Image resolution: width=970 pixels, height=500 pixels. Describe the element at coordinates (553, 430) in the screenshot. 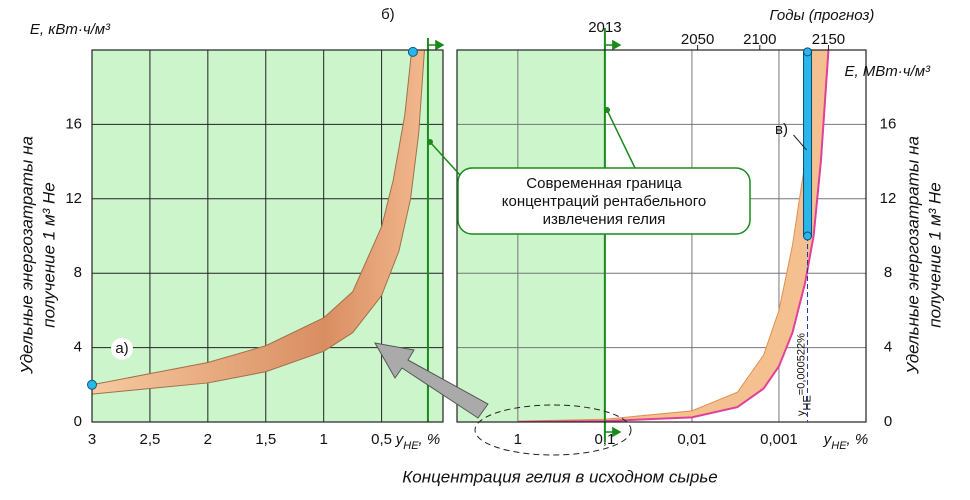

I see `highlight-ellipse` at that location.